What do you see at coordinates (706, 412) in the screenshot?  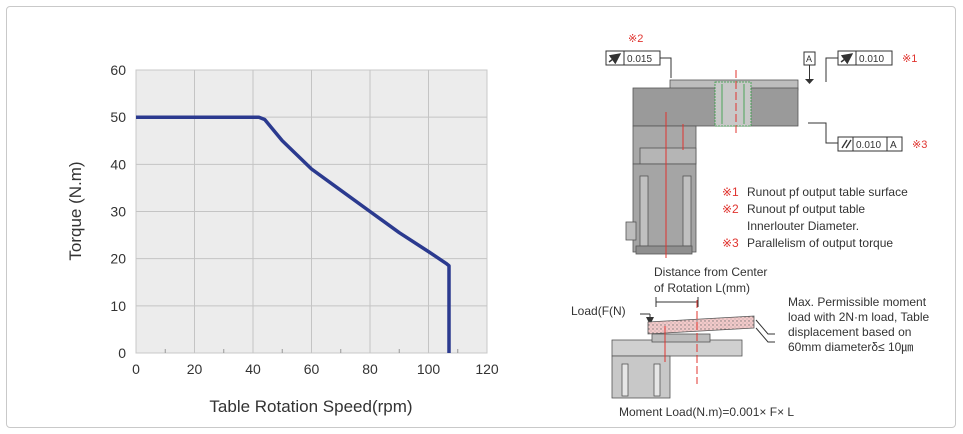 I see `moment-formula: Moment Load(N.m)=0.001× F× L` at bounding box center [706, 412].